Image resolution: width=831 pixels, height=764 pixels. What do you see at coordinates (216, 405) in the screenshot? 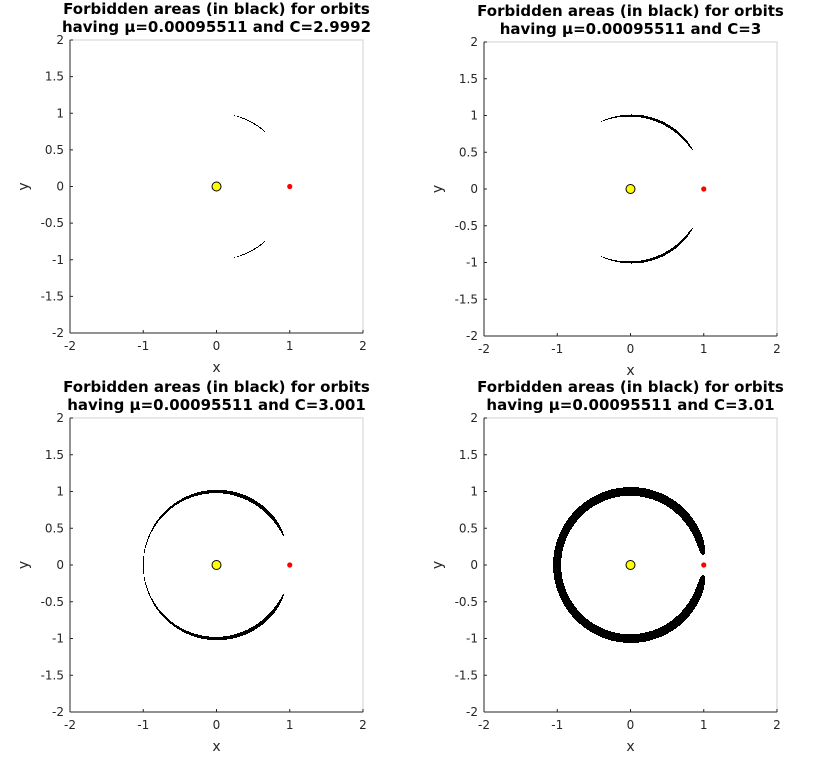
I see `chart-title-line-2: having μ=0.00095511 and C=3.001` at bounding box center [216, 405].